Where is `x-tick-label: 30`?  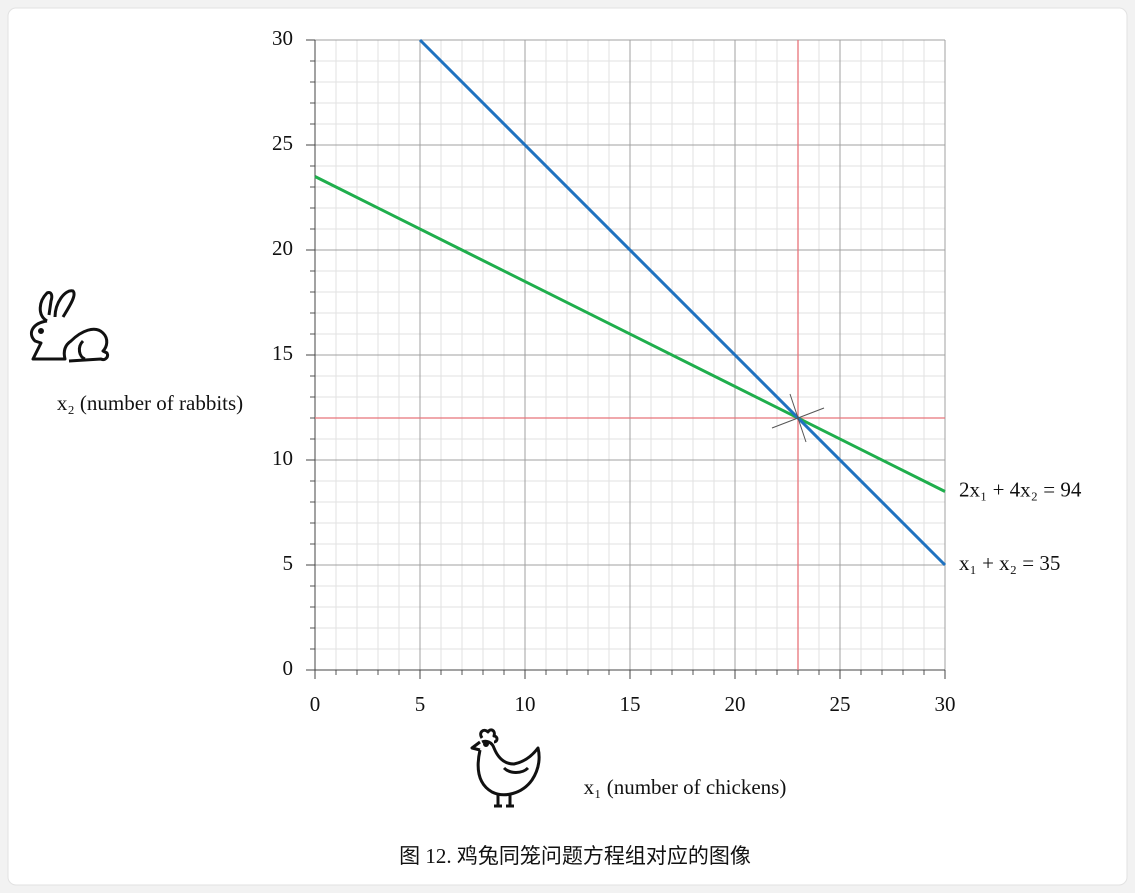
x-tick-label: 30 is located at coordinates (945, 704).